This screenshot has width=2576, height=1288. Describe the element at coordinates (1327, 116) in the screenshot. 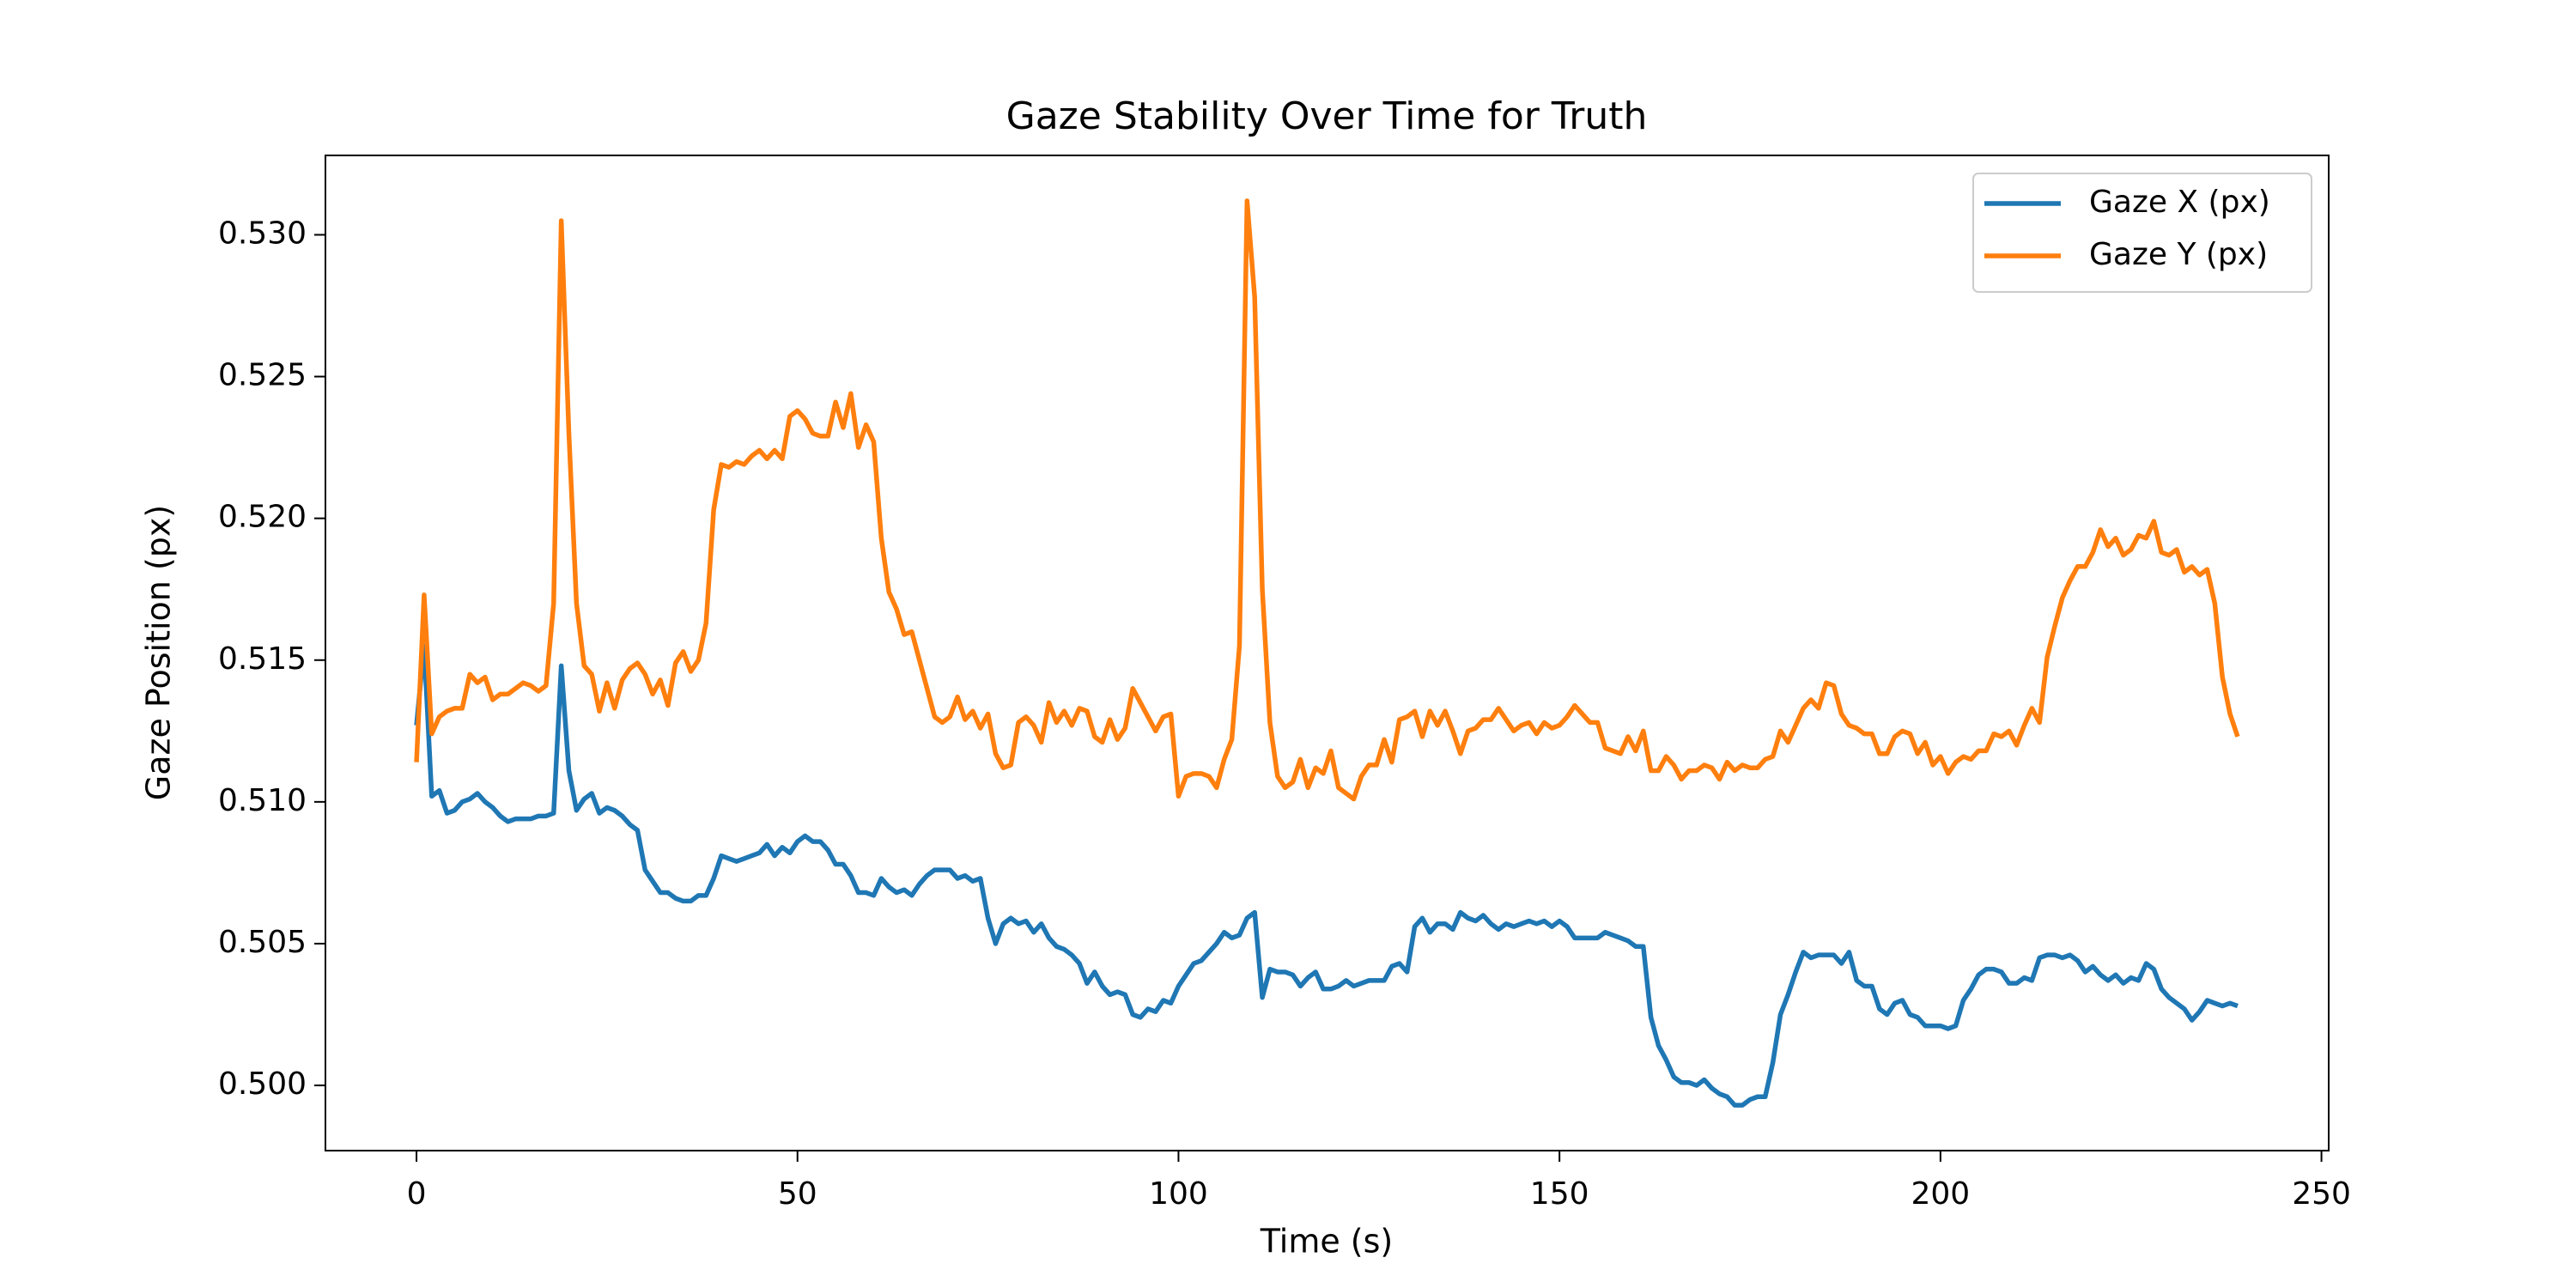

I see `chart-title: Gaze Stability Over Time for Truth` at that location.